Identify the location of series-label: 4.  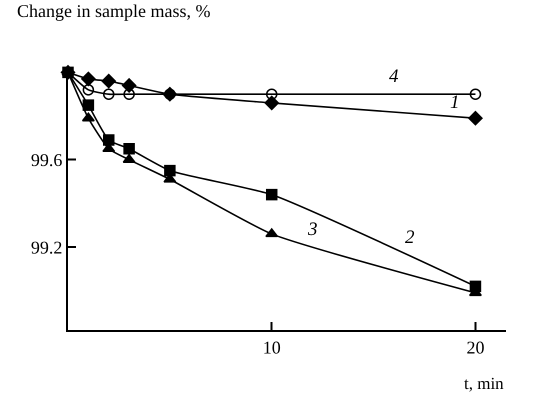
(394, 76).